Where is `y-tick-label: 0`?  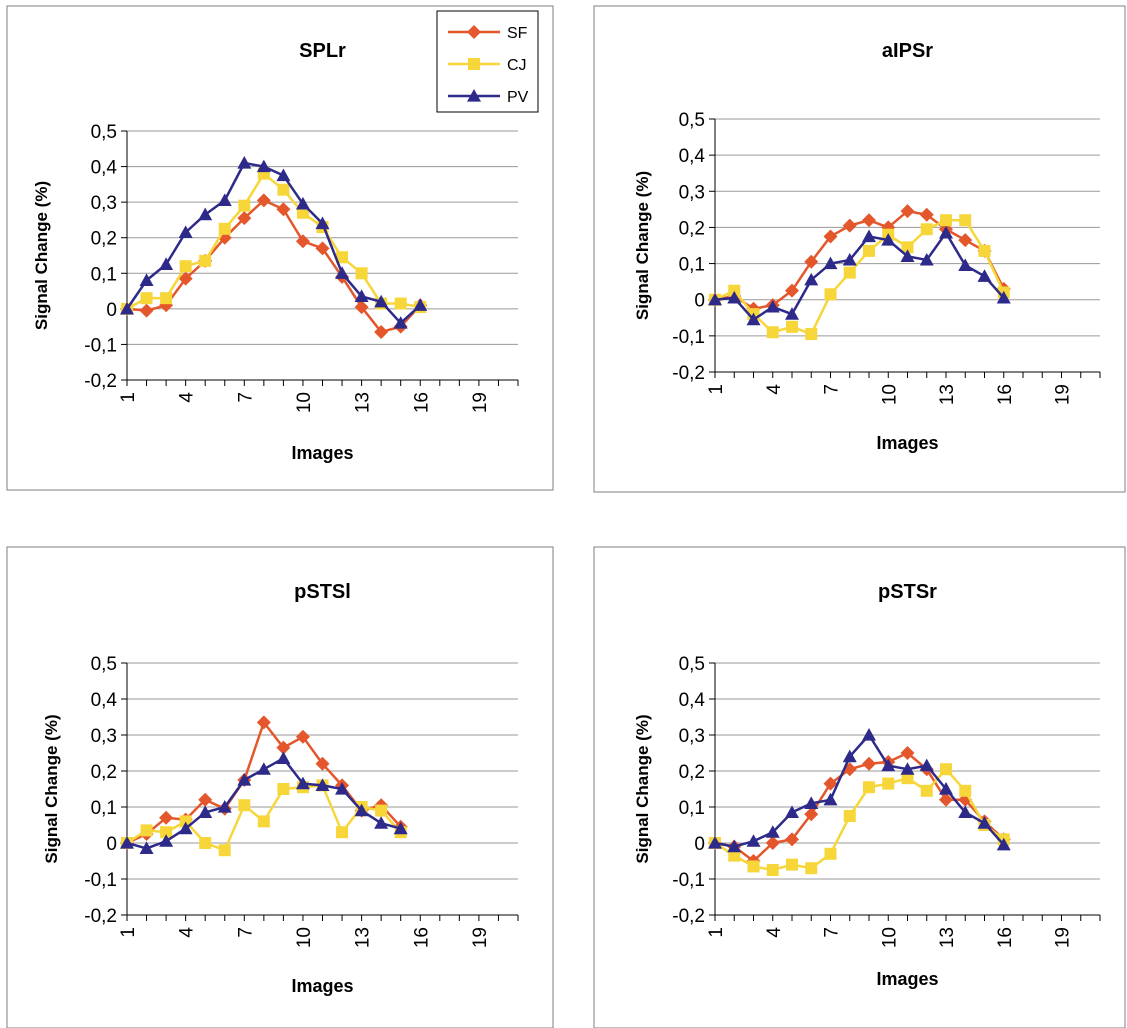 y-tick-label: 0 is located at coordinates (699, 301).